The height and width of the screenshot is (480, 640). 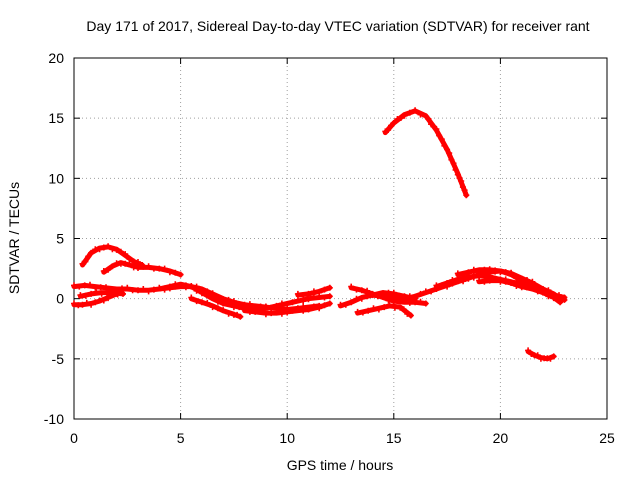 What do you see at coordinates (56, 178) in the screenshot?
I see `y-tick-label: 10` at bounding box center [56, 178].